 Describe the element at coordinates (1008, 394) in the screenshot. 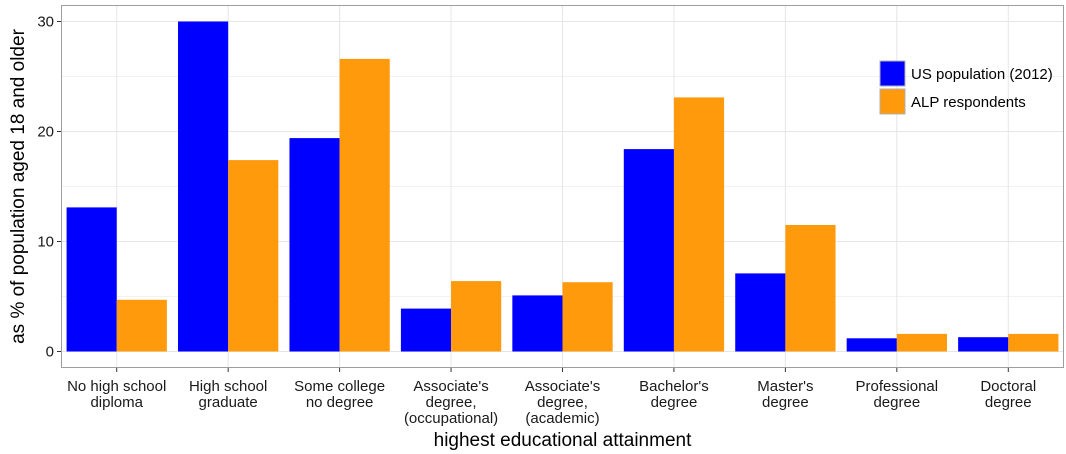

I see `x-category-label: Doctoral degree` at that location.